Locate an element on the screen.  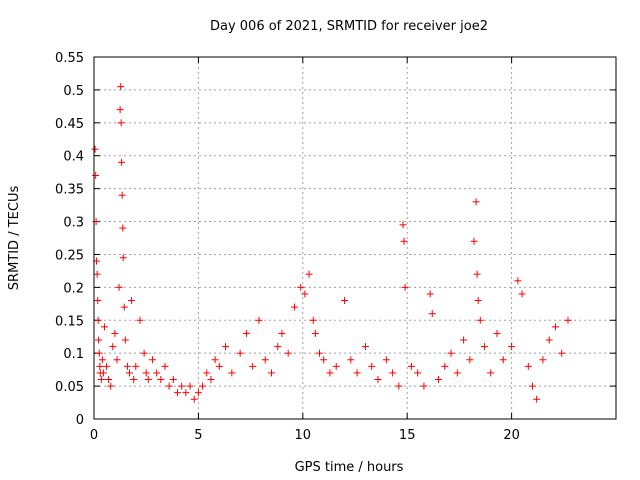
y-tick-label: 0.15 is located at coordinates (69, 321).